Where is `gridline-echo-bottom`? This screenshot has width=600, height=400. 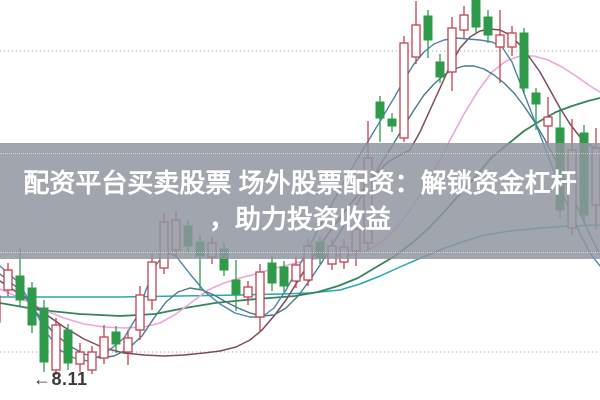 gridline-echo-bottom is located at coordinates (300, 252).